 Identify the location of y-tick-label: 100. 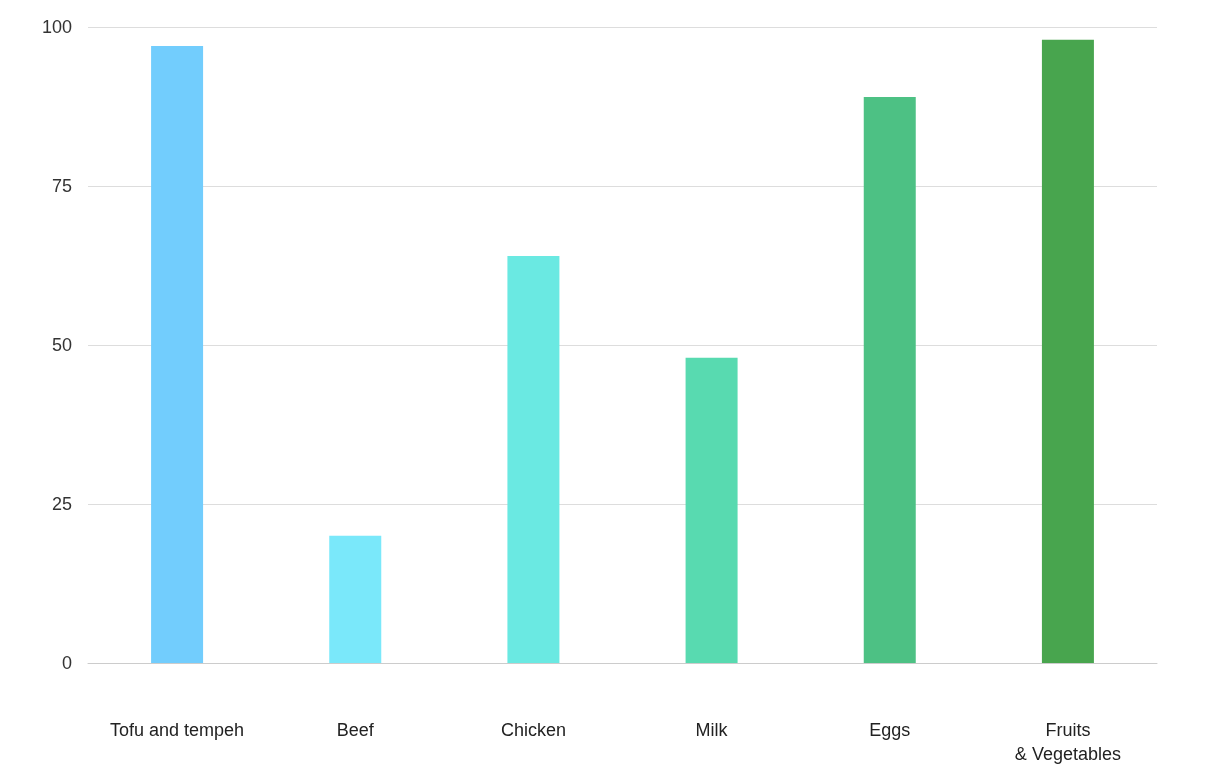
(56, 27).